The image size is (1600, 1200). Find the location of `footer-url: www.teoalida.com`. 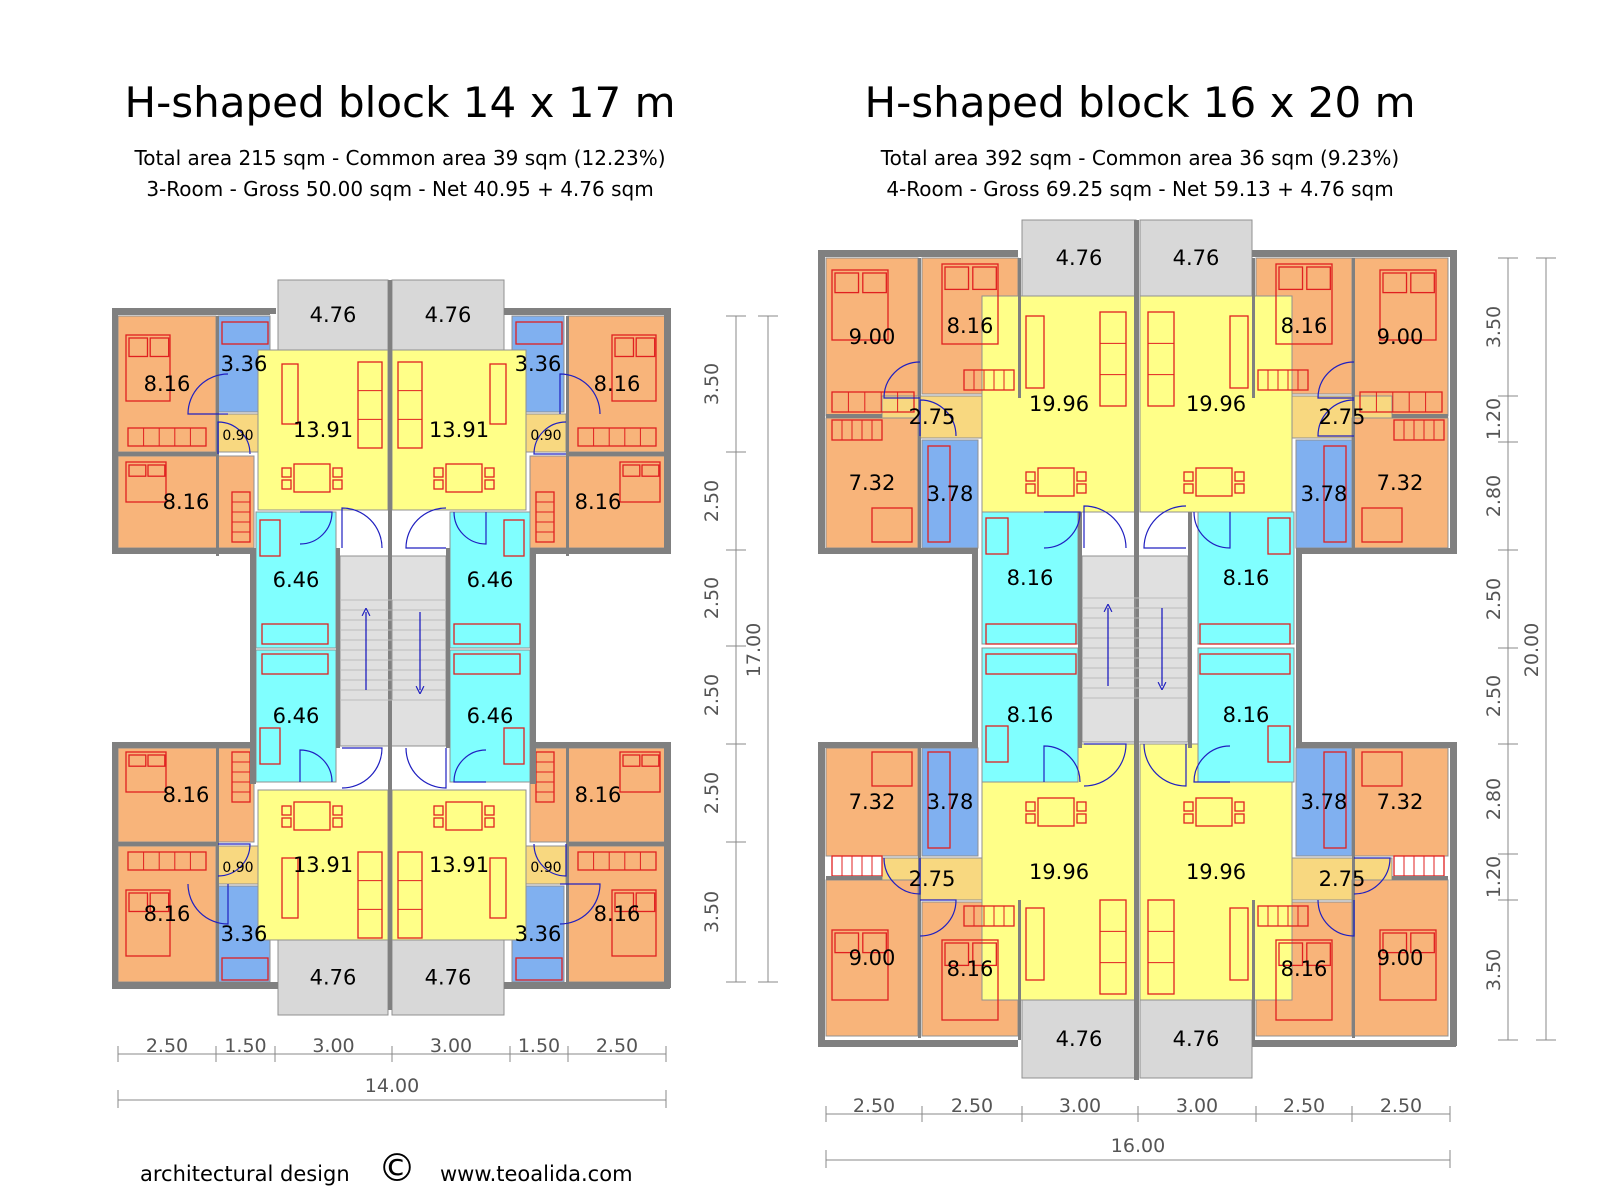

footer-url: www.teoalida.com is located at coordinates (536, 1174).